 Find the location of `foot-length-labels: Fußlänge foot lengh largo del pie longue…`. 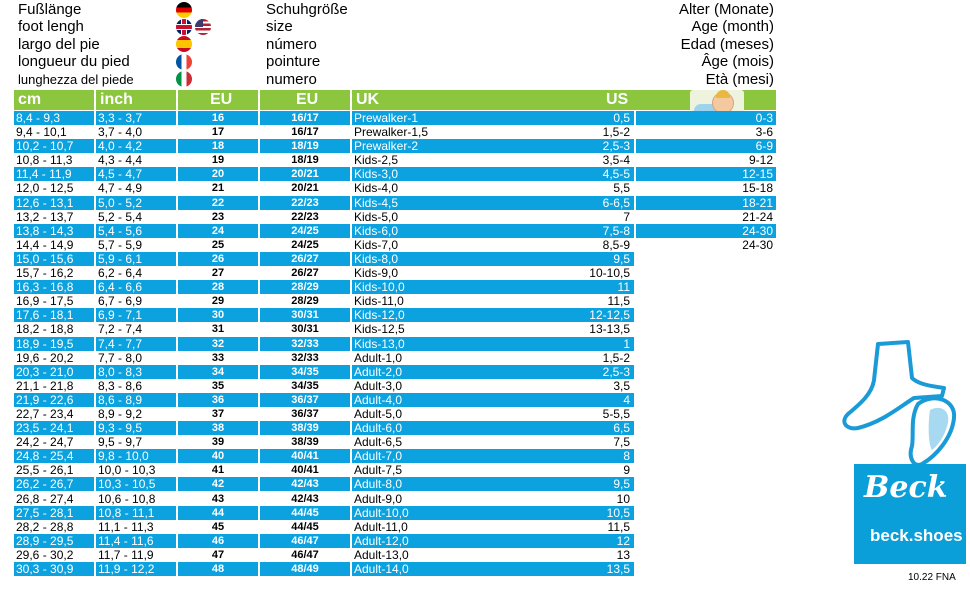

foot-length-labels: Fußlänge foot lengh largo del pie longue… is located at coordinates (93, 44).